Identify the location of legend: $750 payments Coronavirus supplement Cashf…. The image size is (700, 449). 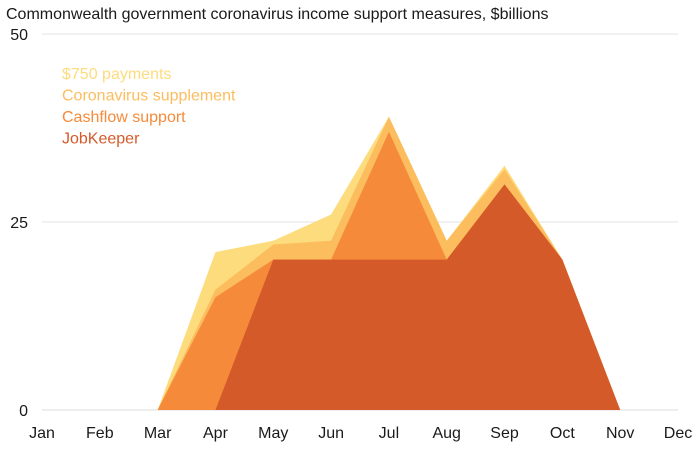
(149, 107).